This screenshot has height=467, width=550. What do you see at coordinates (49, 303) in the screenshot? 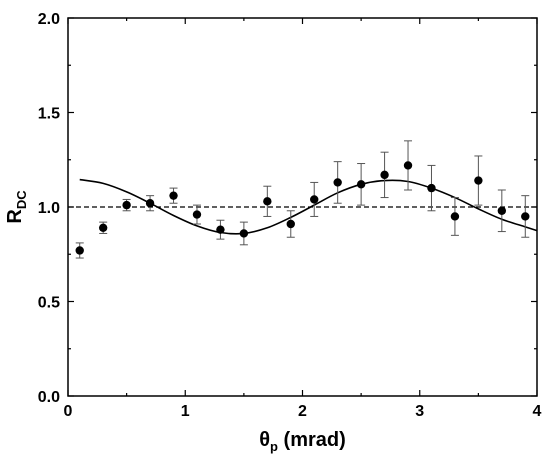
I see `y-tick-label: 0.5` at bounding box center [49, 303].